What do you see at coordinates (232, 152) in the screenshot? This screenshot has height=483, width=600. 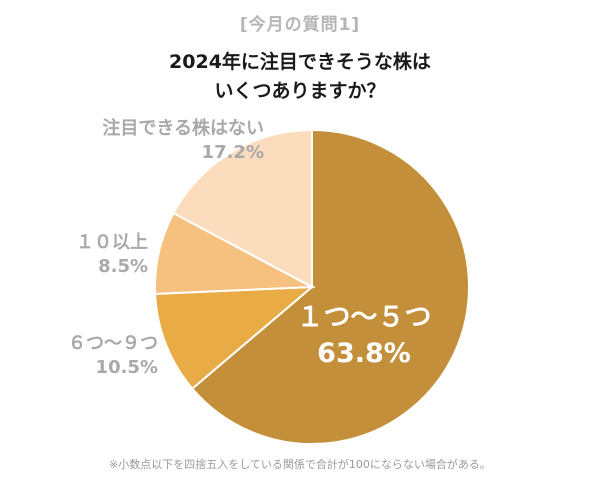 I see `slice-value-none: 17.2%` at bounding box center [232, 152].